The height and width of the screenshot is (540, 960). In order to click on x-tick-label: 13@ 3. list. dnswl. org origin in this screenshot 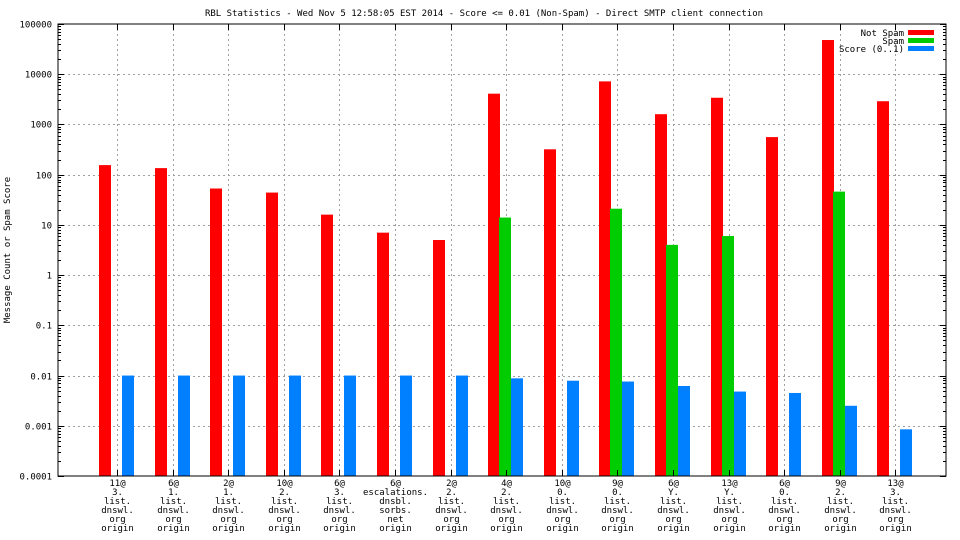, I will do `click(895, 506)`.